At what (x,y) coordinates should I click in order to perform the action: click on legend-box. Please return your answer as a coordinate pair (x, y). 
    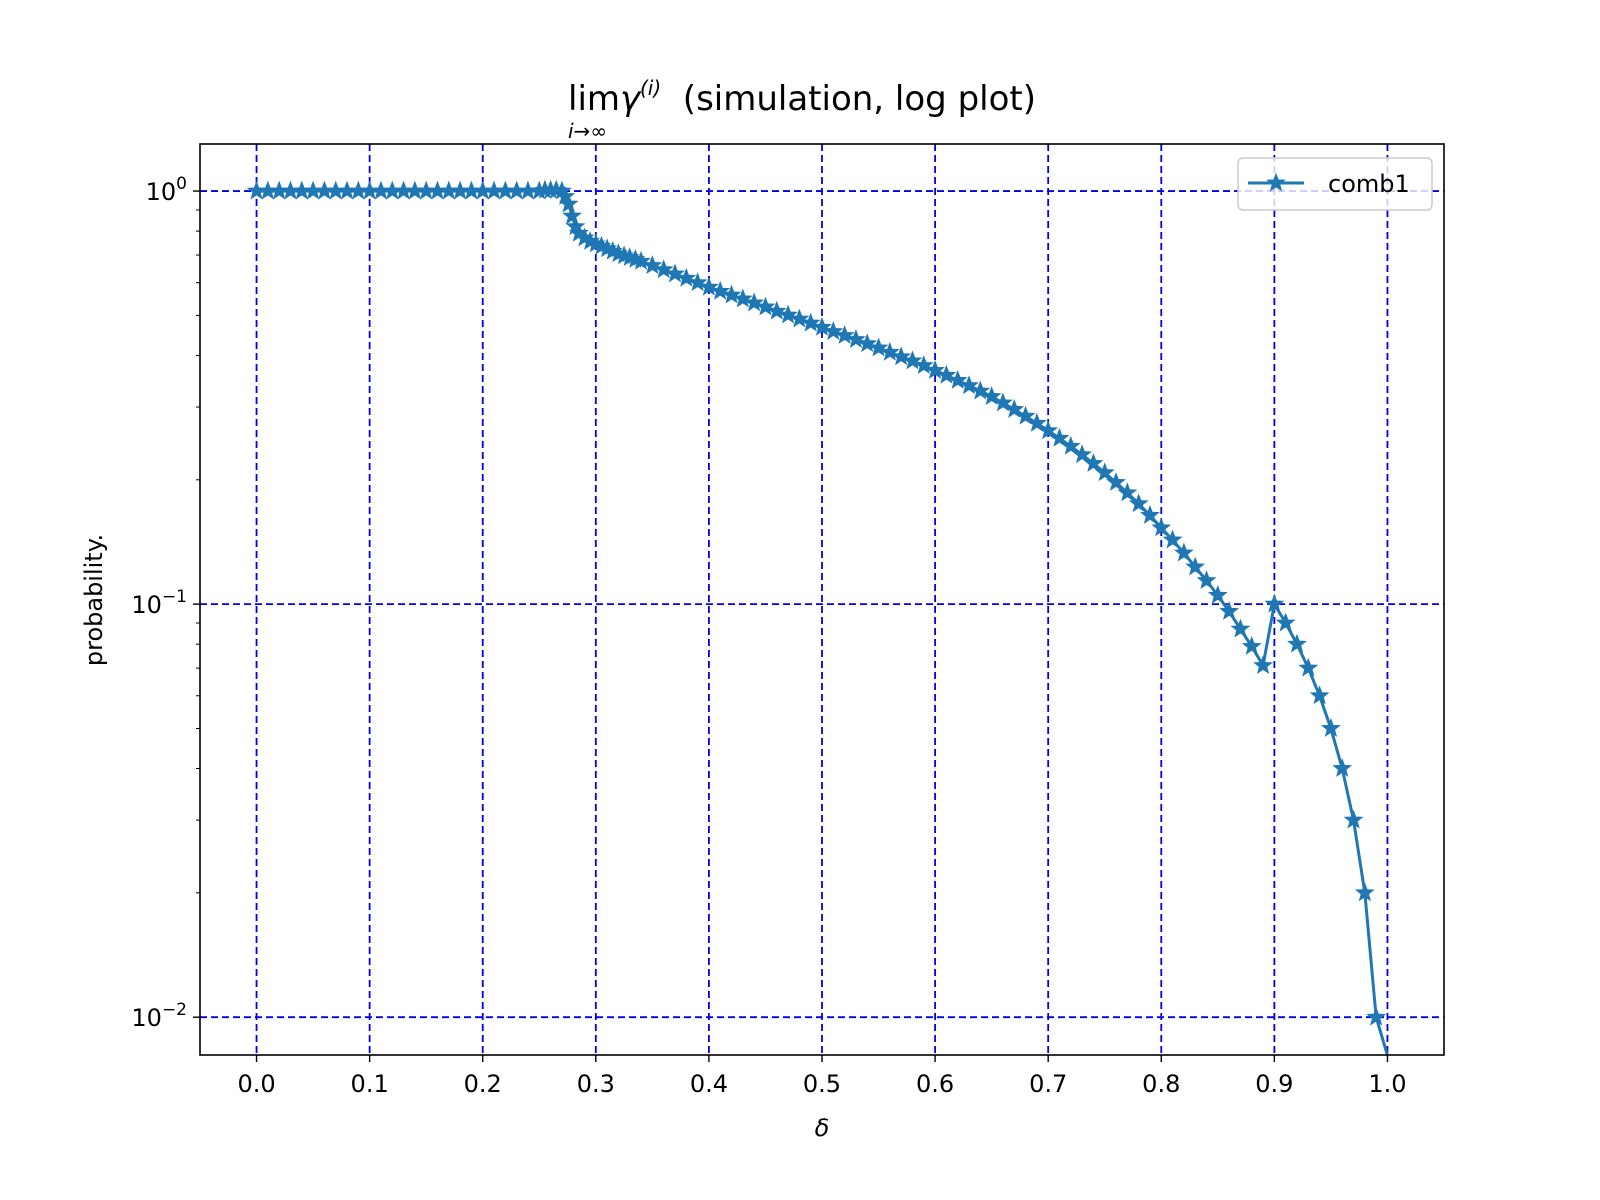
    Looking at the image, I should click on (1335, 184).